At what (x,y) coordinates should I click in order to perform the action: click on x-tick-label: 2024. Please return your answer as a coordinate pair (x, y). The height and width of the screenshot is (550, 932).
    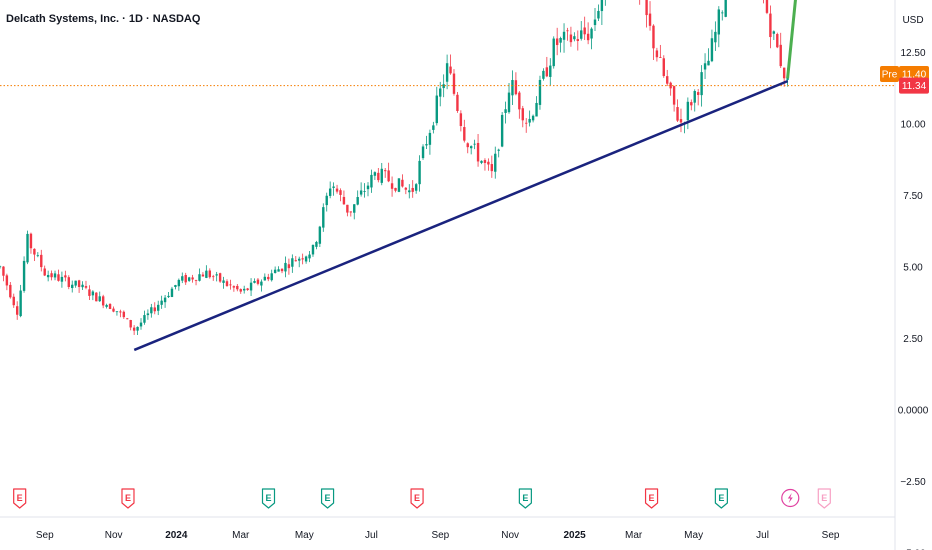
    Looking at the image, I should click on (176, 535).